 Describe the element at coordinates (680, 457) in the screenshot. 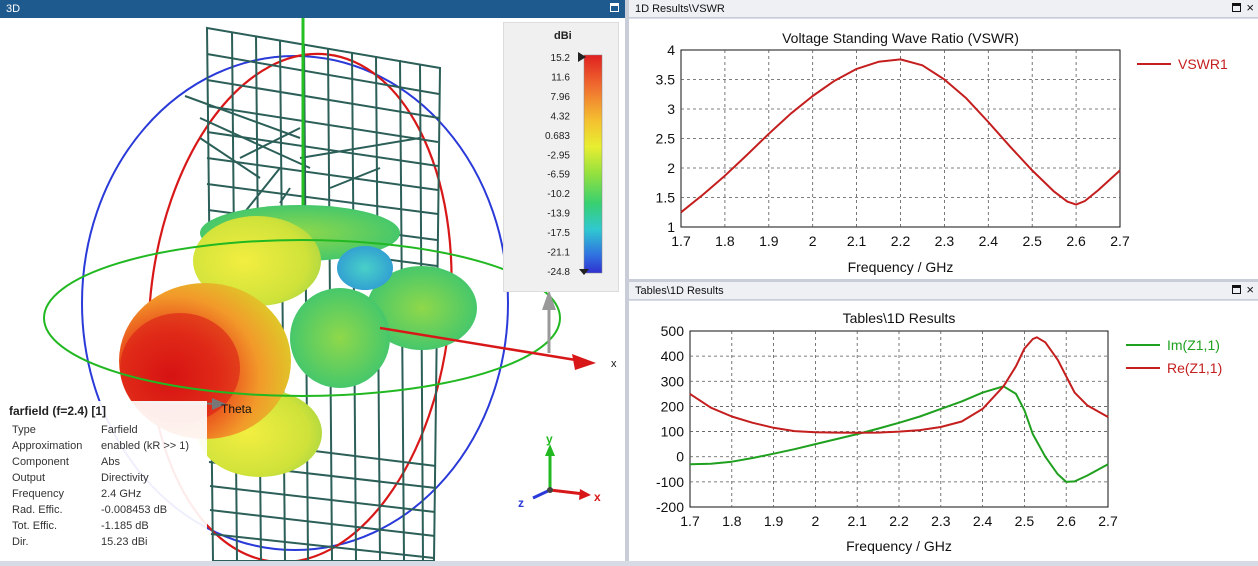

I see `y-tick-label: 0` at that location.